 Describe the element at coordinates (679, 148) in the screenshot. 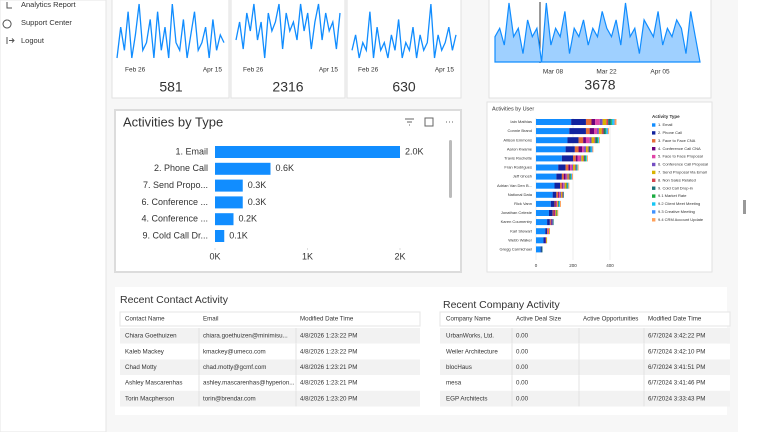

I see `legend-label: 4. Conference Call CNA` at that location.